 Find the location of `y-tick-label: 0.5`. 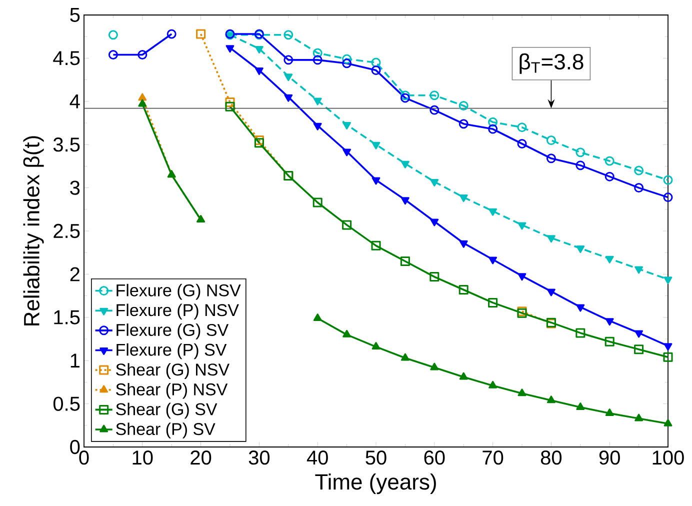

y-tick-label: 0.5 is located at coordinates (66, 403).